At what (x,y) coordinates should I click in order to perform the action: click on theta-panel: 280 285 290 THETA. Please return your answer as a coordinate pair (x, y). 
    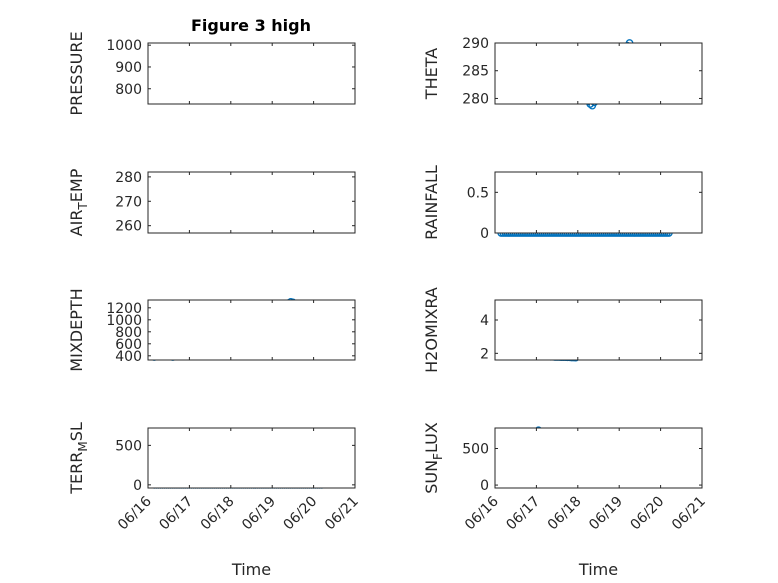
    Looking at the image, I should click on (562, 73).